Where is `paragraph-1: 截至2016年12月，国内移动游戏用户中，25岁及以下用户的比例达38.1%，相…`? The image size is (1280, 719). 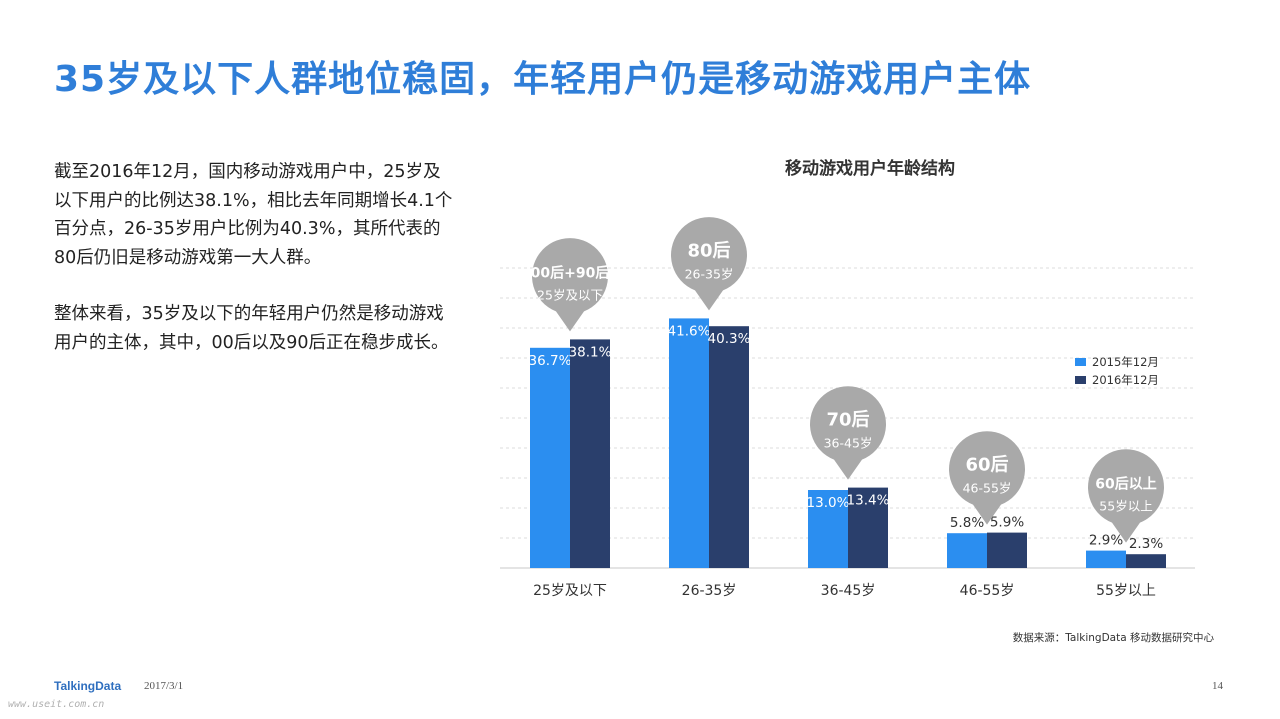
paragraph-1: 截至2016年12月，国内移动游戏用户中，25岁及以下用户的比例达38.1%，相… is located at coordinates (253, 215).